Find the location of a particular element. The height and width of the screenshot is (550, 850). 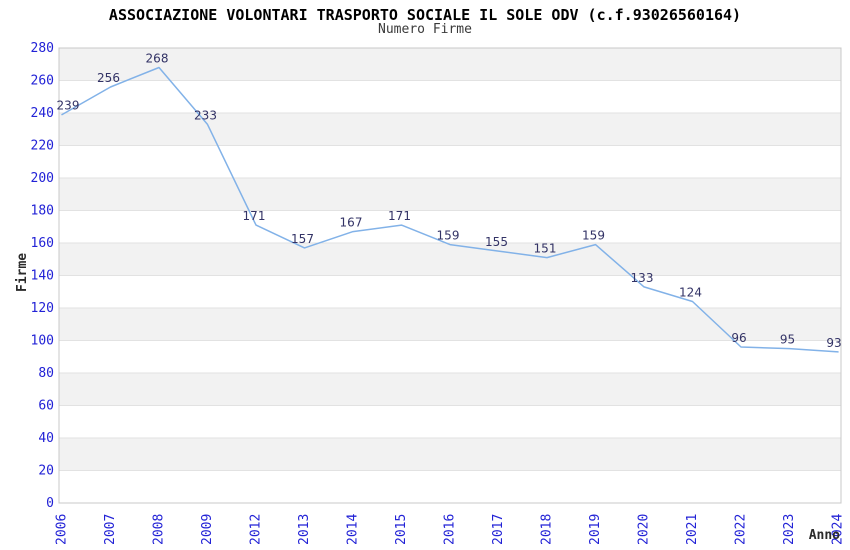

x-tick-label: 2022 is located at coordinates (741, 529).